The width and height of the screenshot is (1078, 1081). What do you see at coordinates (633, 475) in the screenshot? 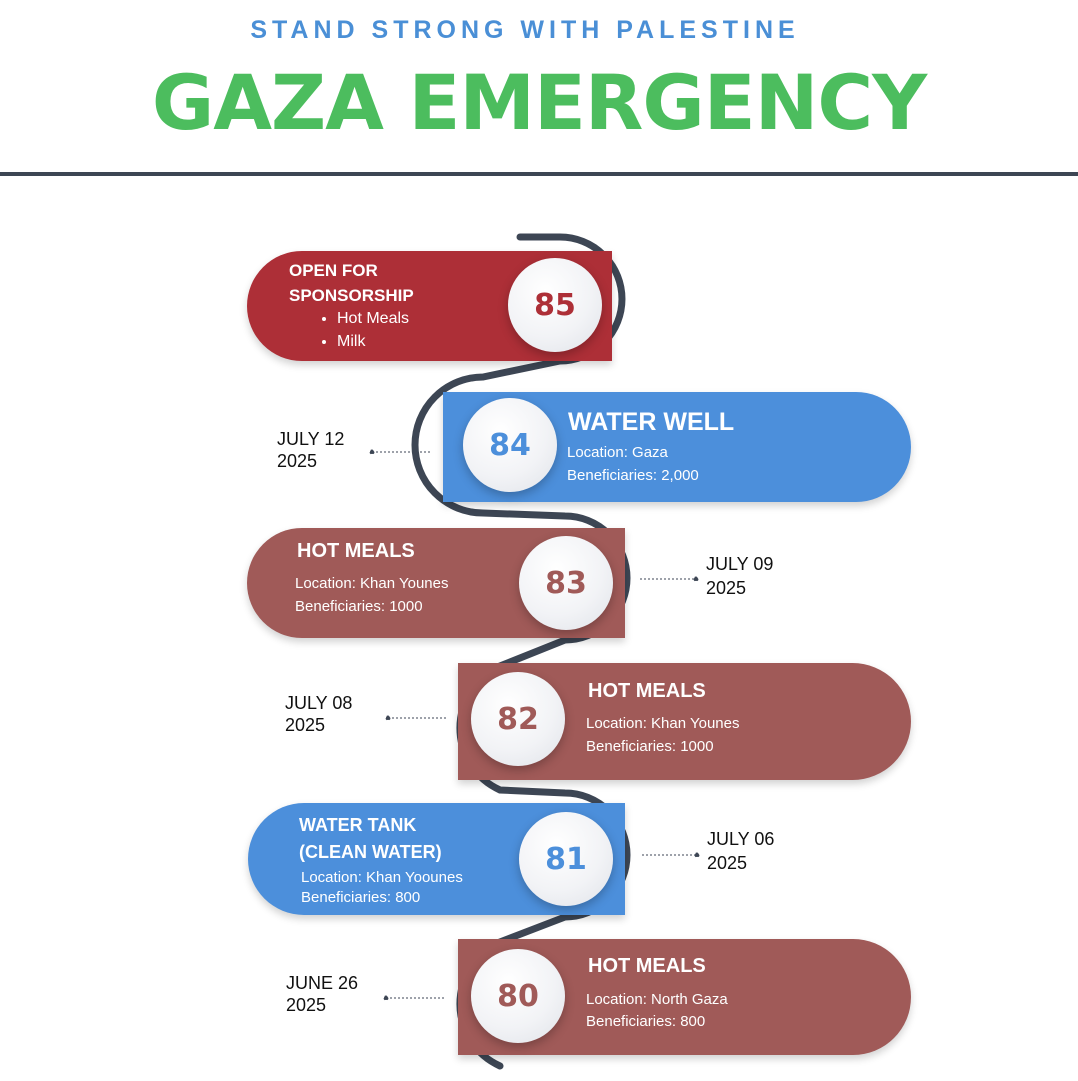
I see `card-beneficiaries: Beneficiaries: 2,000` at bounding box center [633, 475].